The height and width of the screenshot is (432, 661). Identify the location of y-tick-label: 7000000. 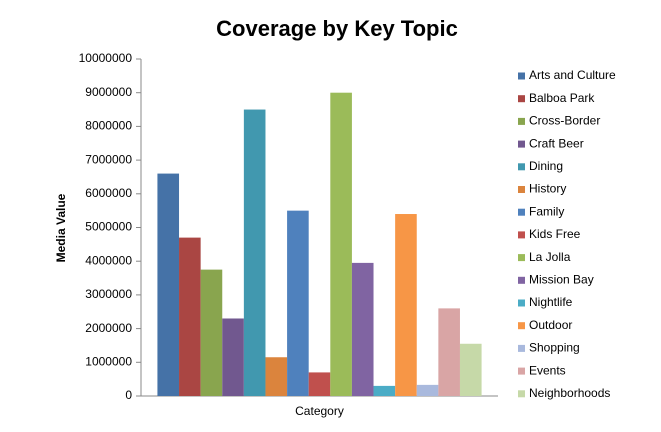
(108, 159).